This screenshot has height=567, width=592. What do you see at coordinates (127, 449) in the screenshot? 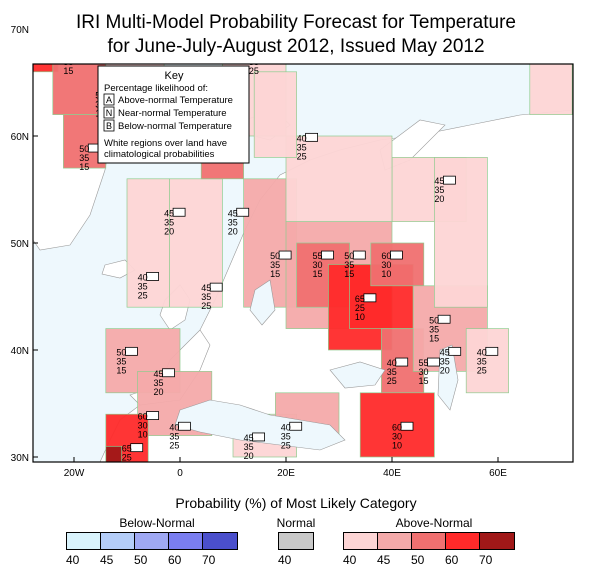
I see `forecast-above-value: 65` at bounding box center [127, 449].